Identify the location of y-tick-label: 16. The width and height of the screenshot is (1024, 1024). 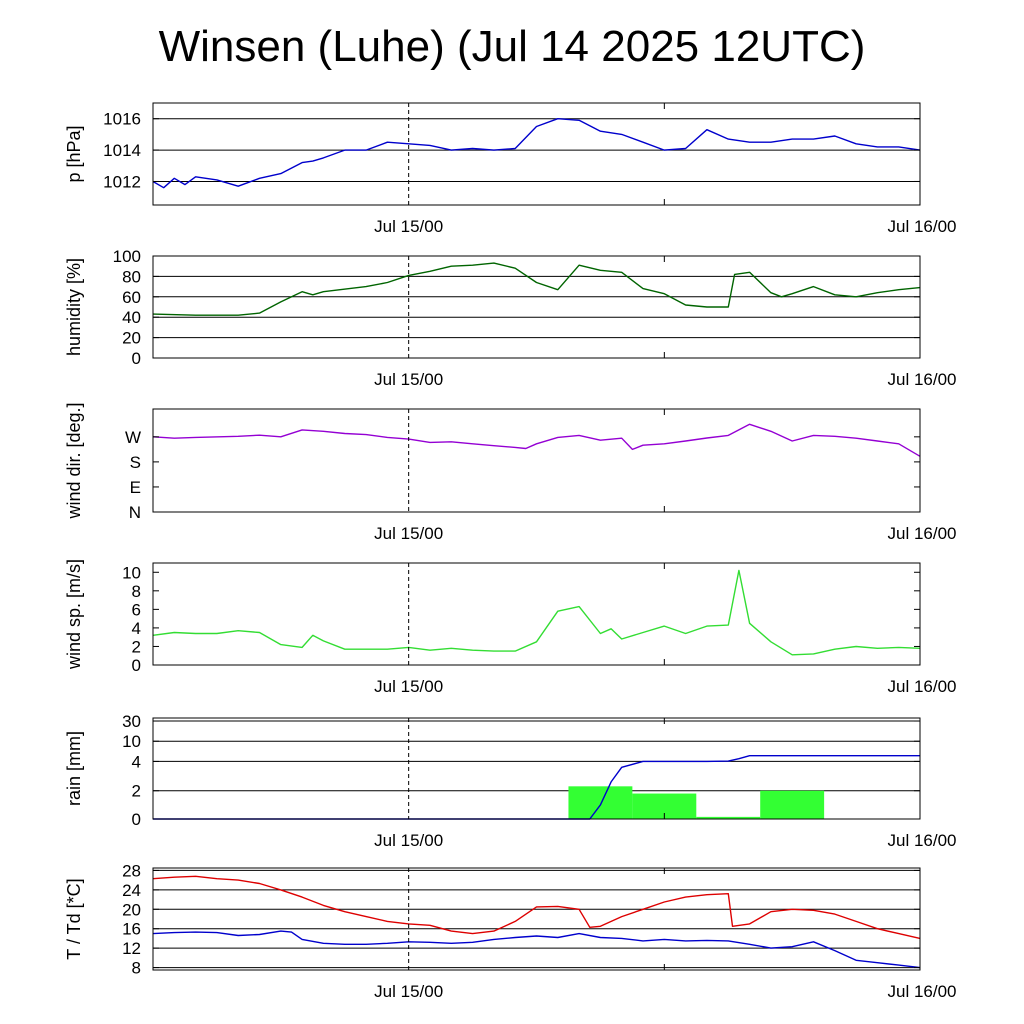
(131, 929).